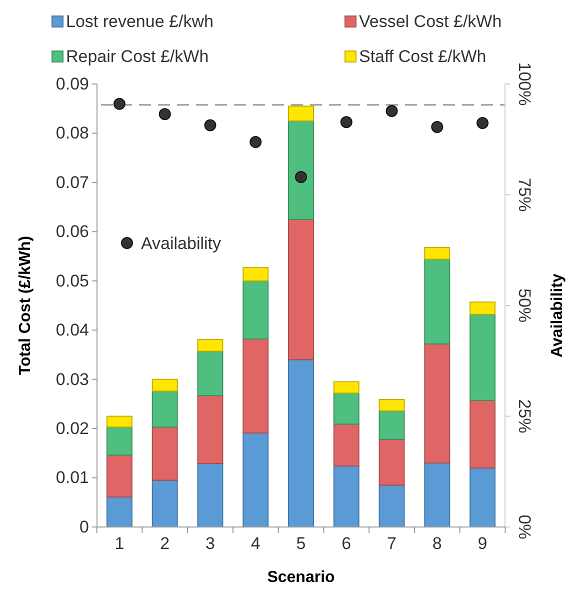 This screenshot has height=601, width=573. Describe the element at coordinates (72, 478) in the screenshot. I see `y-tick-label: 0.01` at that location.